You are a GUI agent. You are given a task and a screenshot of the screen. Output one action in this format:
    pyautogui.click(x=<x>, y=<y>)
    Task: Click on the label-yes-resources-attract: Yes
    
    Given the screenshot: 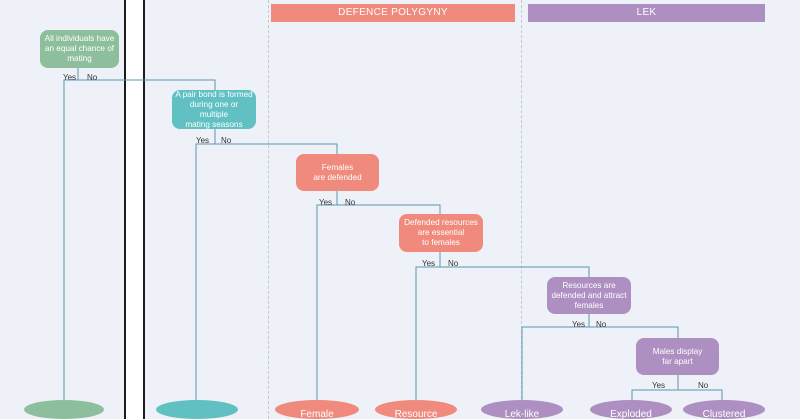 What is the action you would take?
    pyautogui.click(x=579, y=324)
    